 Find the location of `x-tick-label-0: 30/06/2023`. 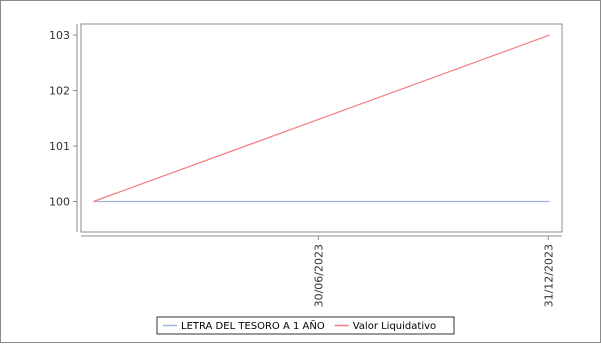

x-tick-label-0: 30/06/2023 is located at coordinates (318, 275).